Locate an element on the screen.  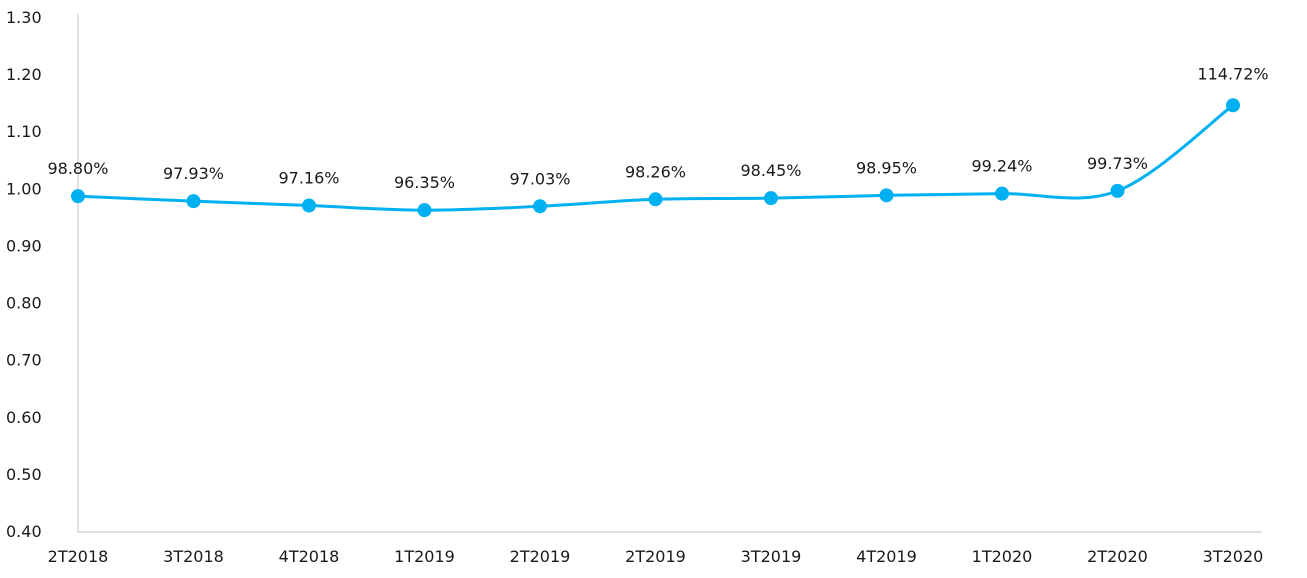
y-tick-label: 0.90 is located at coordinates (24, 245).